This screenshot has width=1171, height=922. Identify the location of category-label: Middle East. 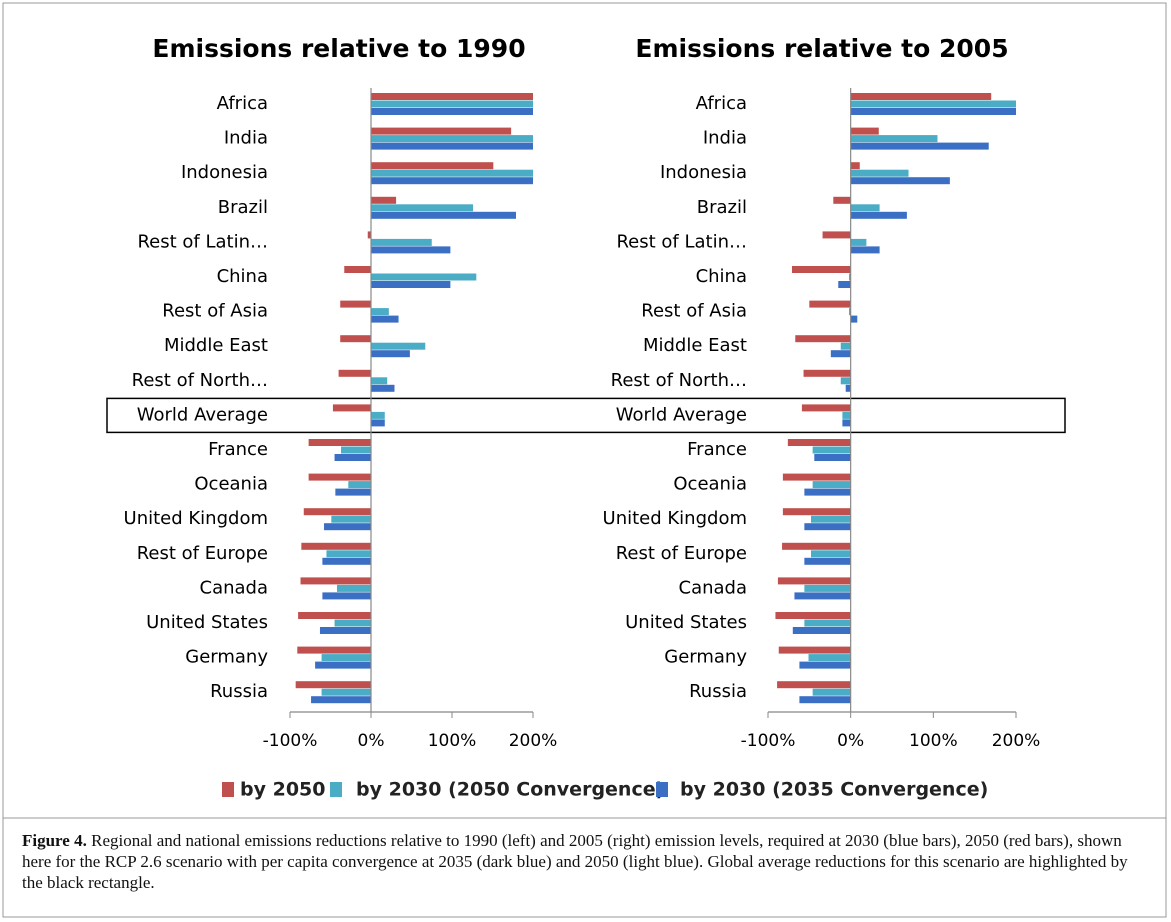
(216, 345).